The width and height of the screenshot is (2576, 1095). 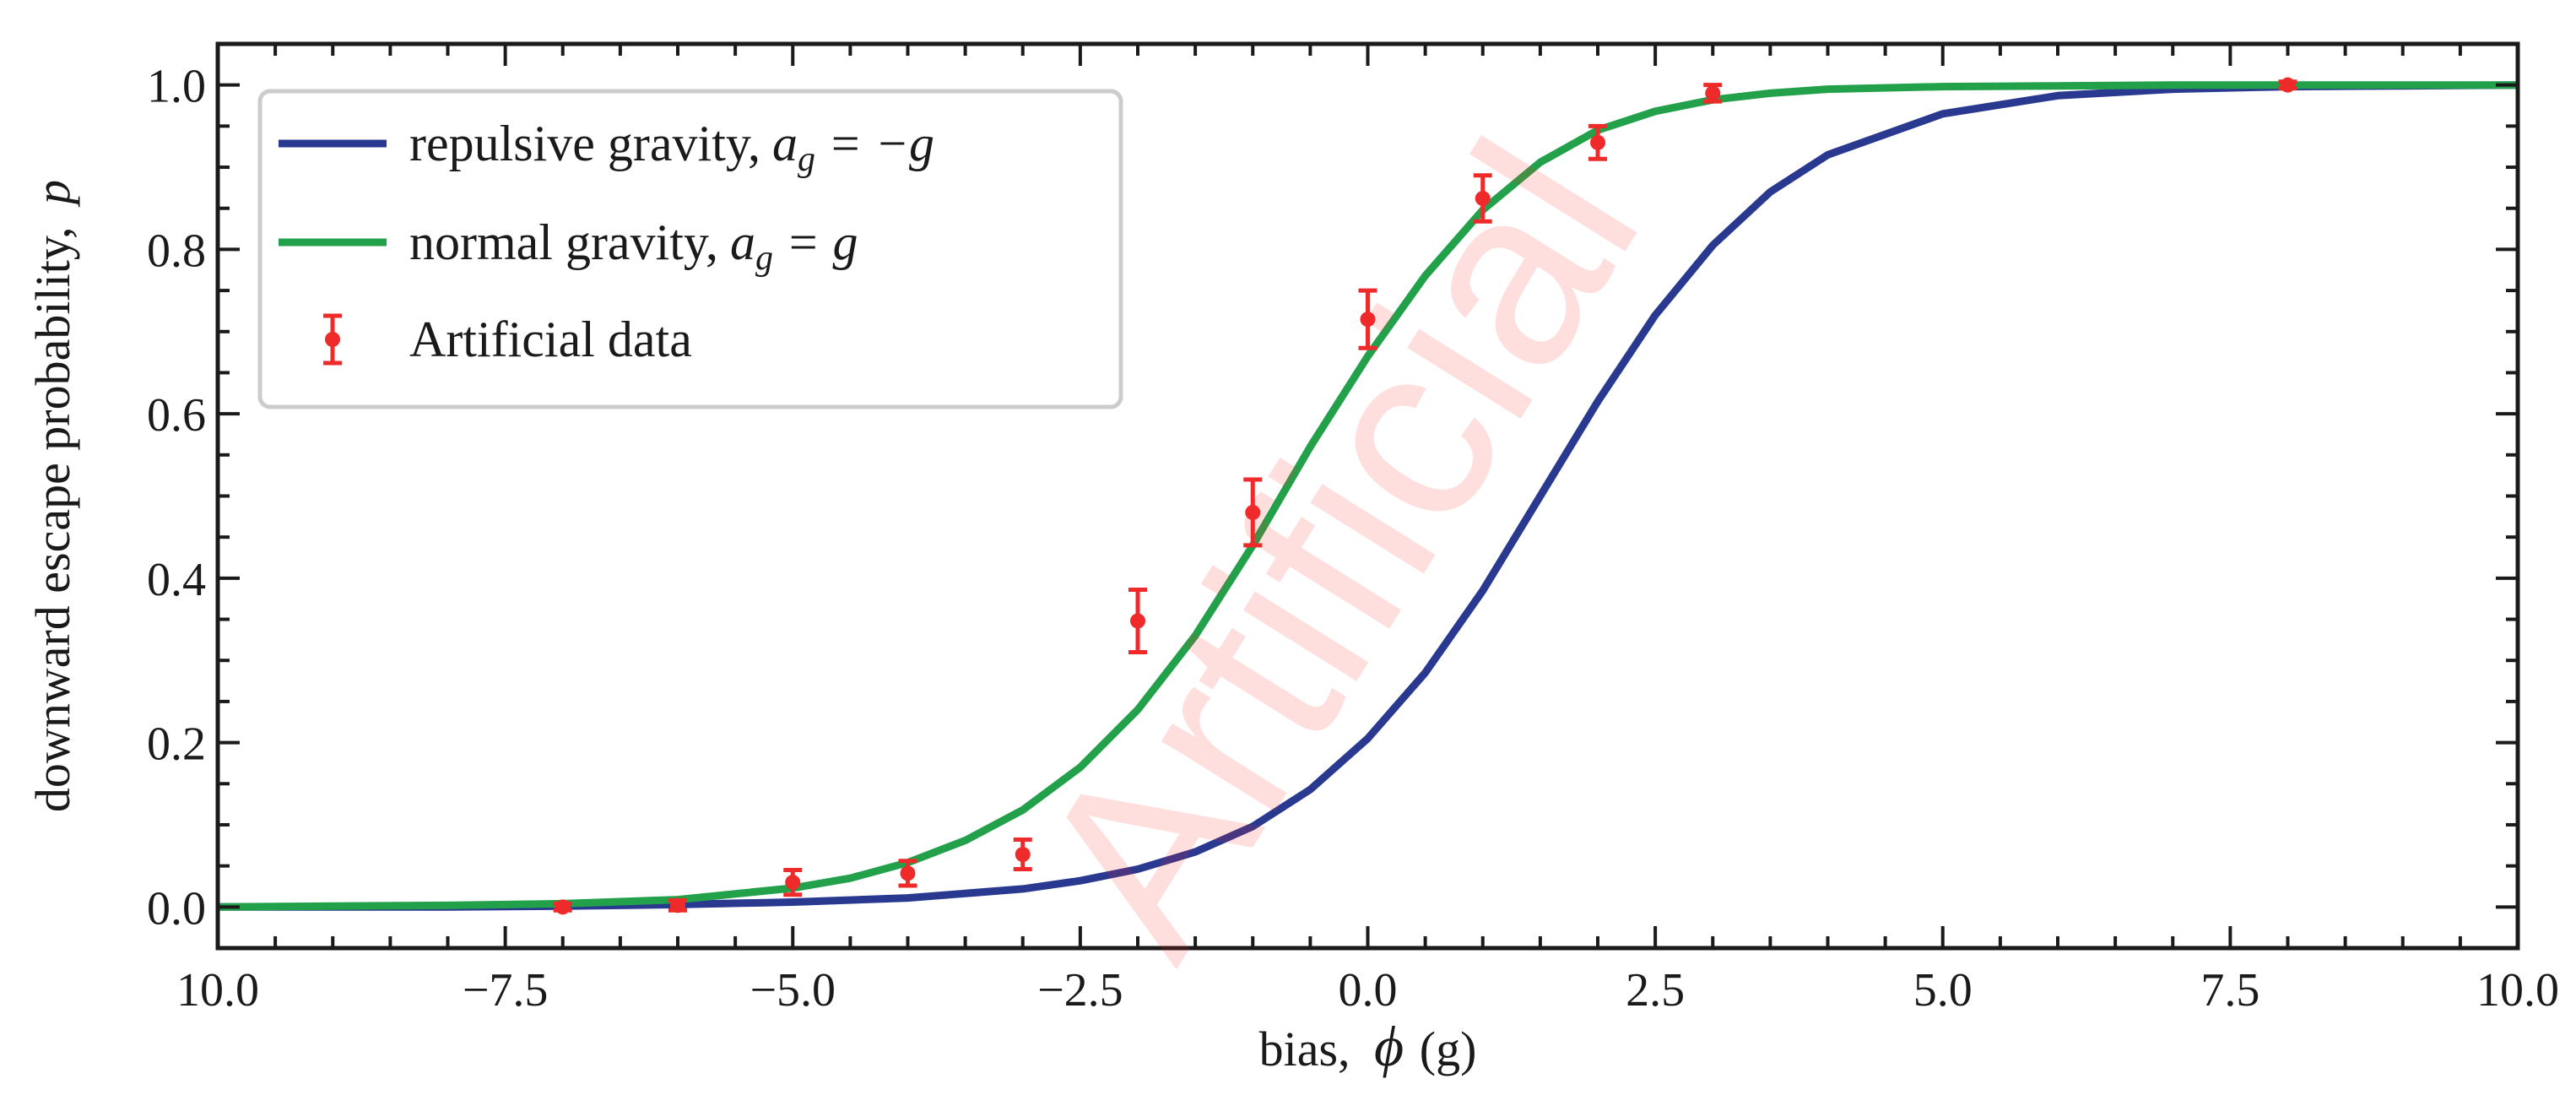 I want to click on legend-entry-1: normal gravity, ag = g, so click(x=568, y=246).